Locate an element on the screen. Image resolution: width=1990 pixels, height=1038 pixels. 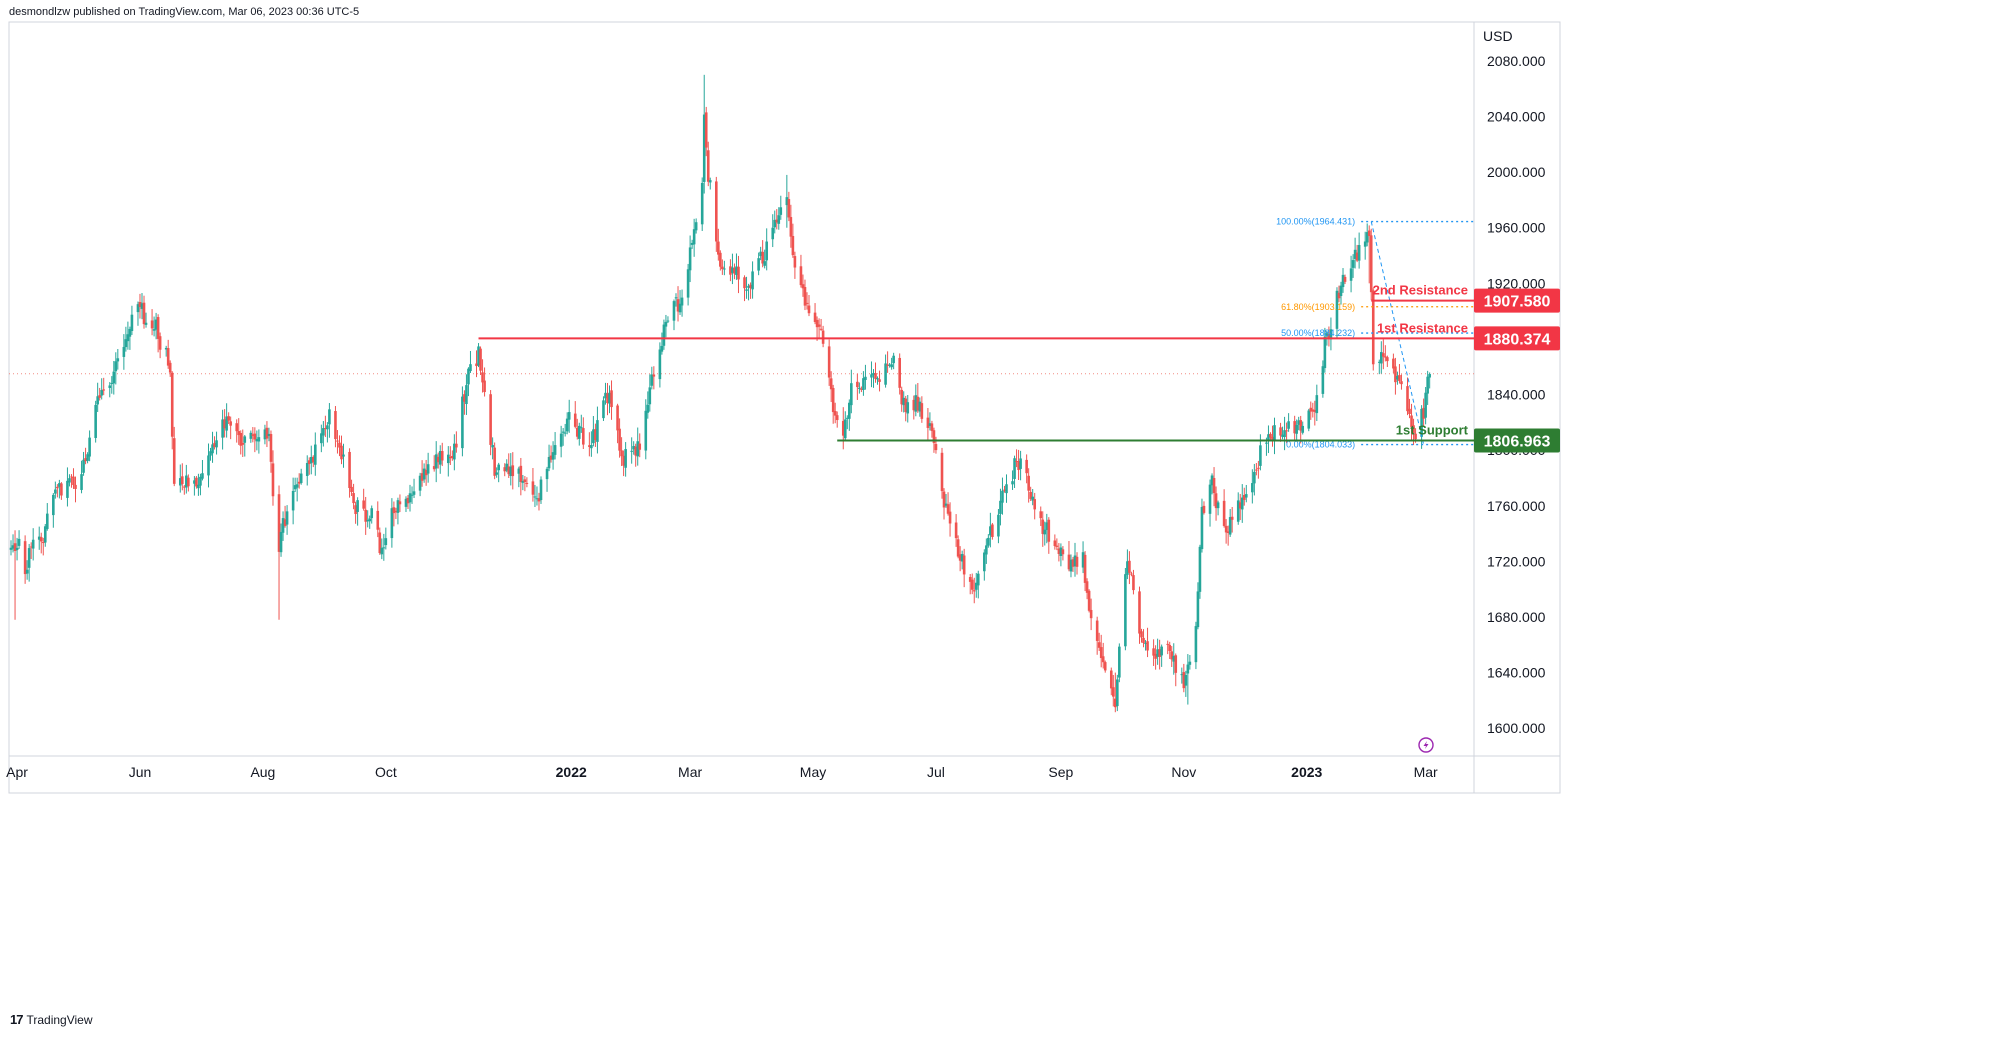
alert-icon is located at coordinates (1426, 745).